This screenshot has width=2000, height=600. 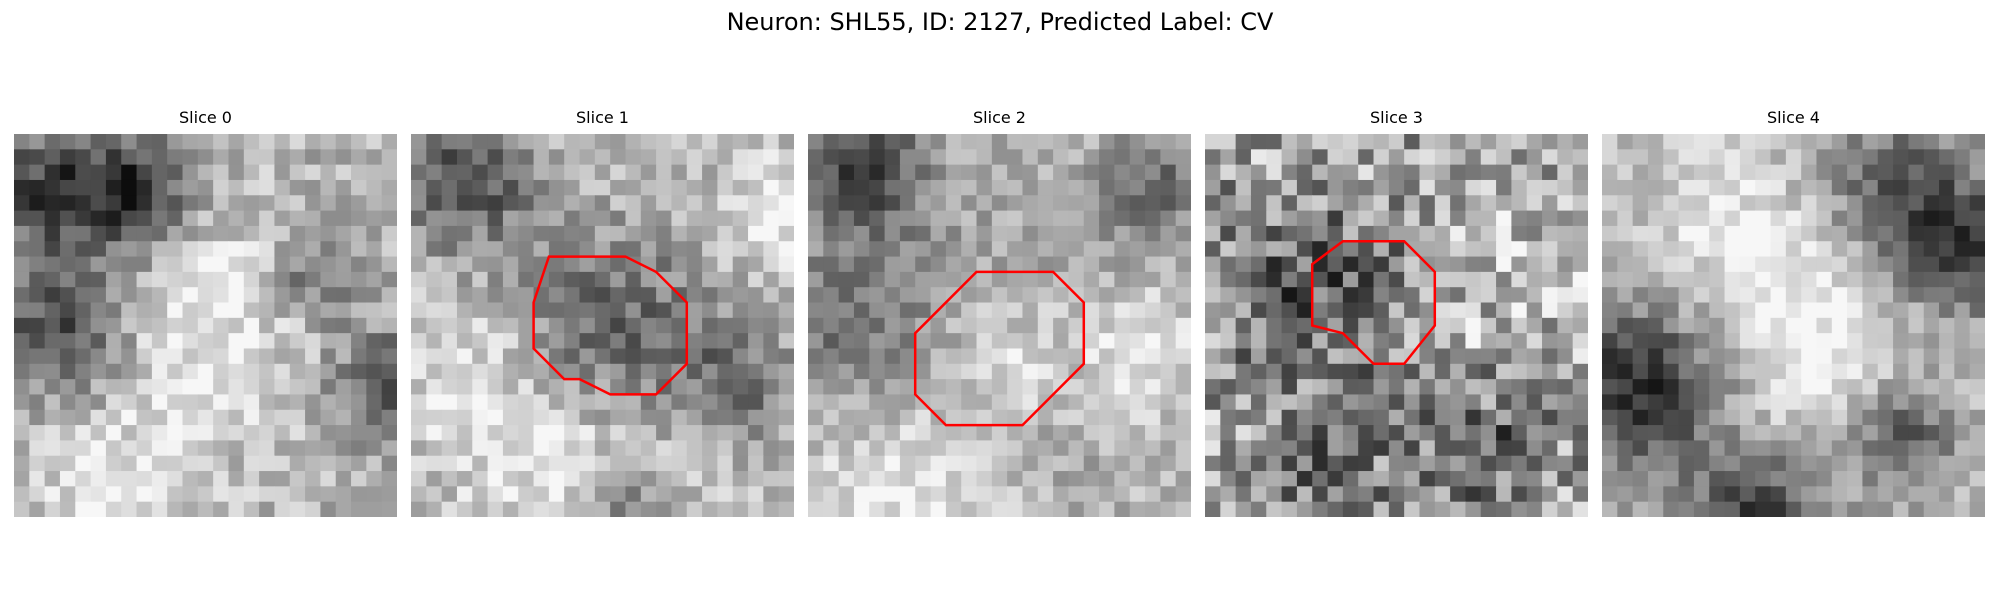 I want to click on slice-panel-4: Slice 4, so click(x=1793, y=312).